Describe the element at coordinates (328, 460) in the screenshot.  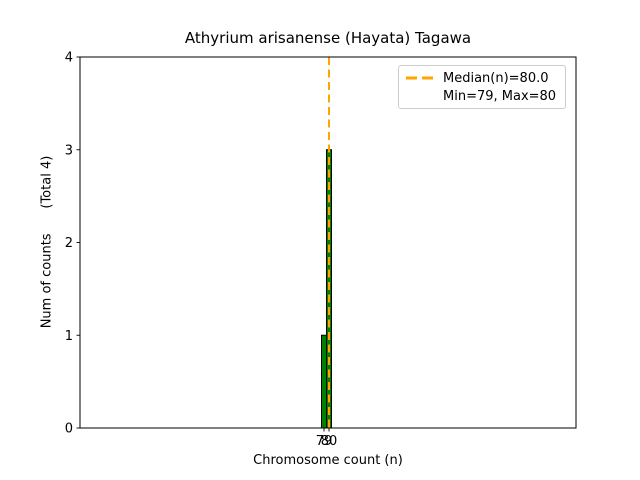
I see `x-axis-label: Chromosome count (n)` at that location.